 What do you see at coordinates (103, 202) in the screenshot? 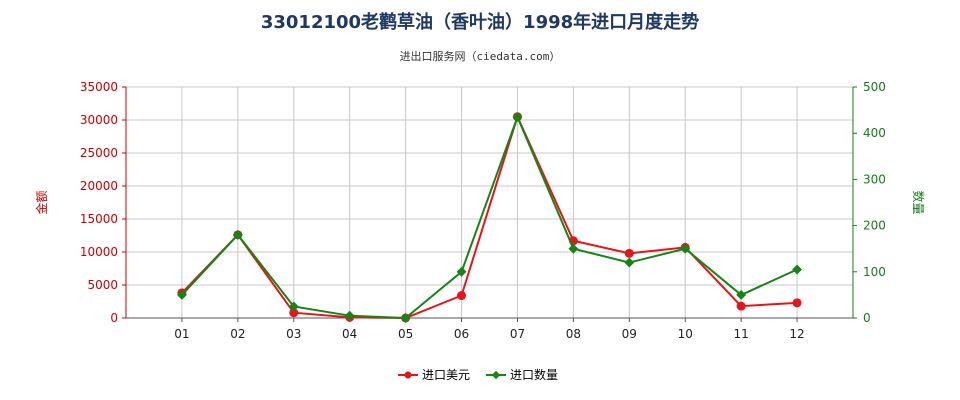
I see `left-axis-ticks: 0 5000 10000 15000 20000 25000 30000 35000` at bounding box center [103, 202].